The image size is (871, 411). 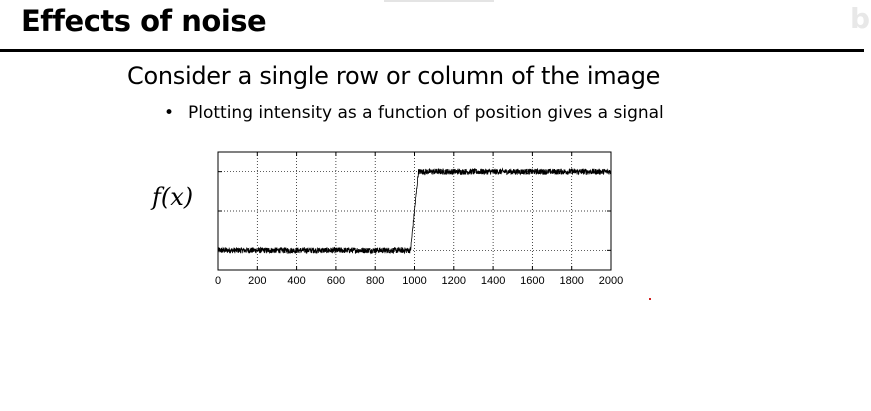 What do you see at coordinates (414, 281) in the screenshot?
I see `x-tick-label: 1000` at bounding box center [414, 281].